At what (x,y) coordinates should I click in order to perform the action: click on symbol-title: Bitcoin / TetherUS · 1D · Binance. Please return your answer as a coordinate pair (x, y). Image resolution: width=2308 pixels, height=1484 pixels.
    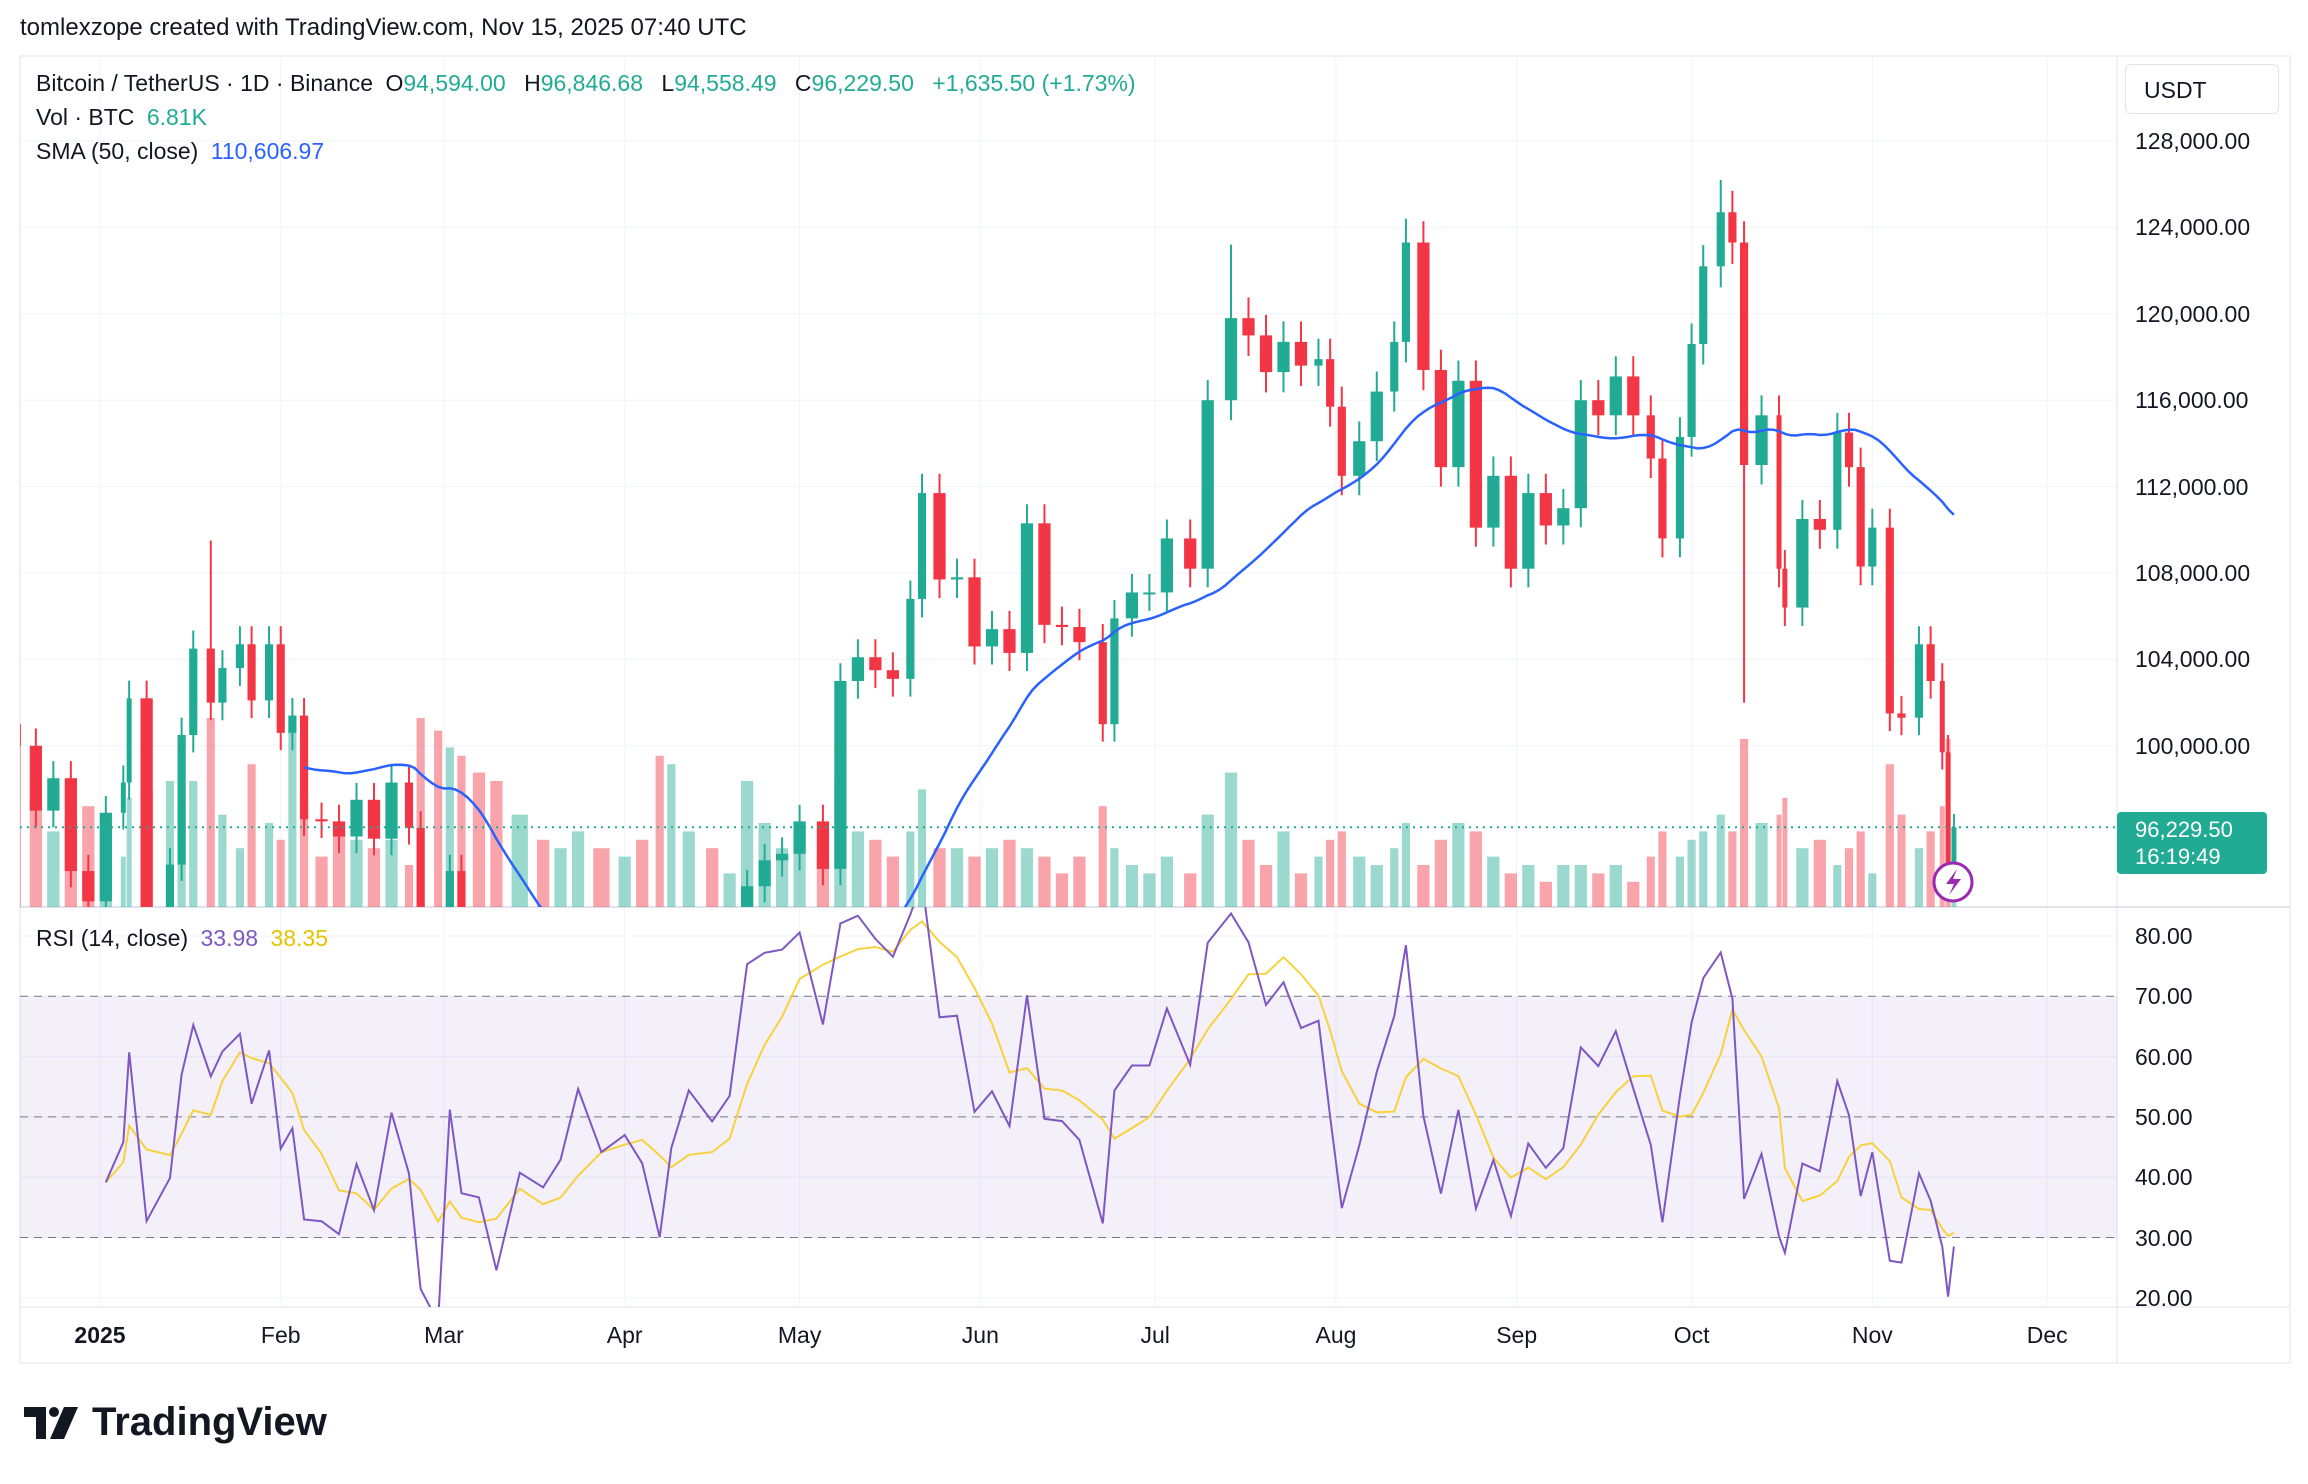
    Looking at the image, I should click on (205, 83).